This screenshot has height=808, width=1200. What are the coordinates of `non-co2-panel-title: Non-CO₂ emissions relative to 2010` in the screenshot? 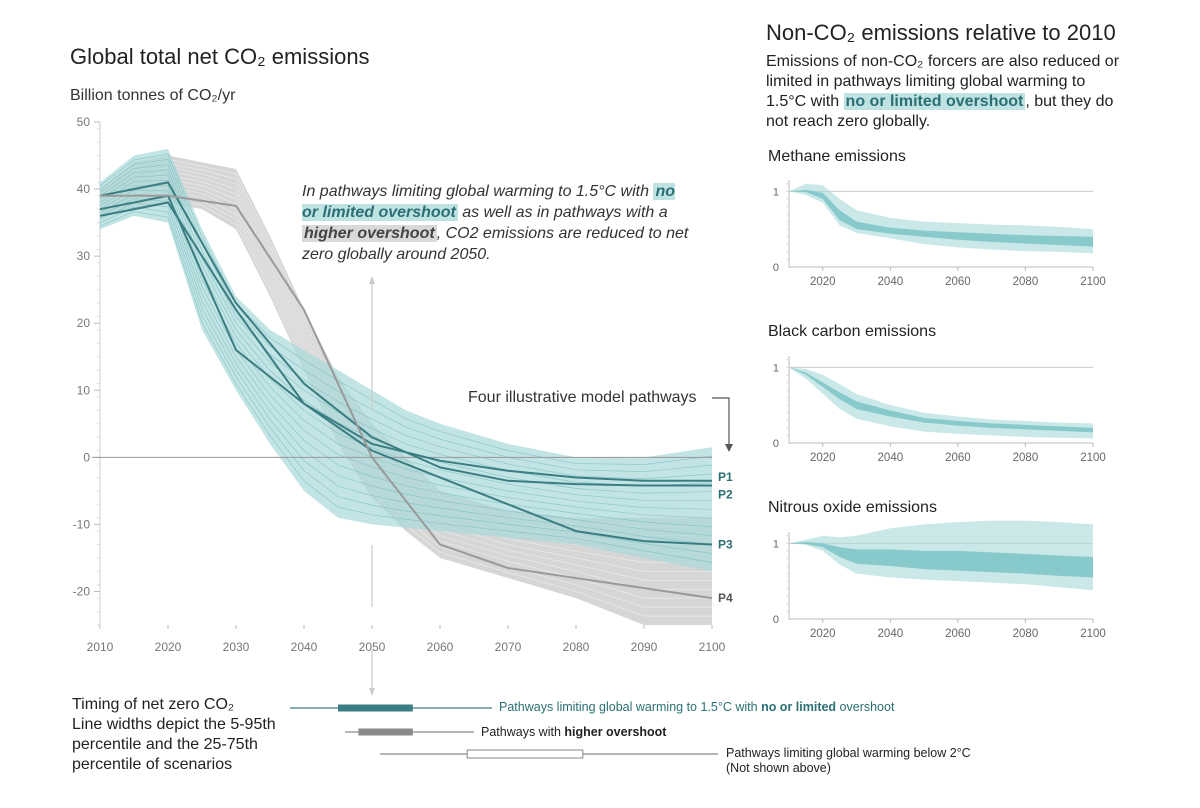 It's located at (941, 32).